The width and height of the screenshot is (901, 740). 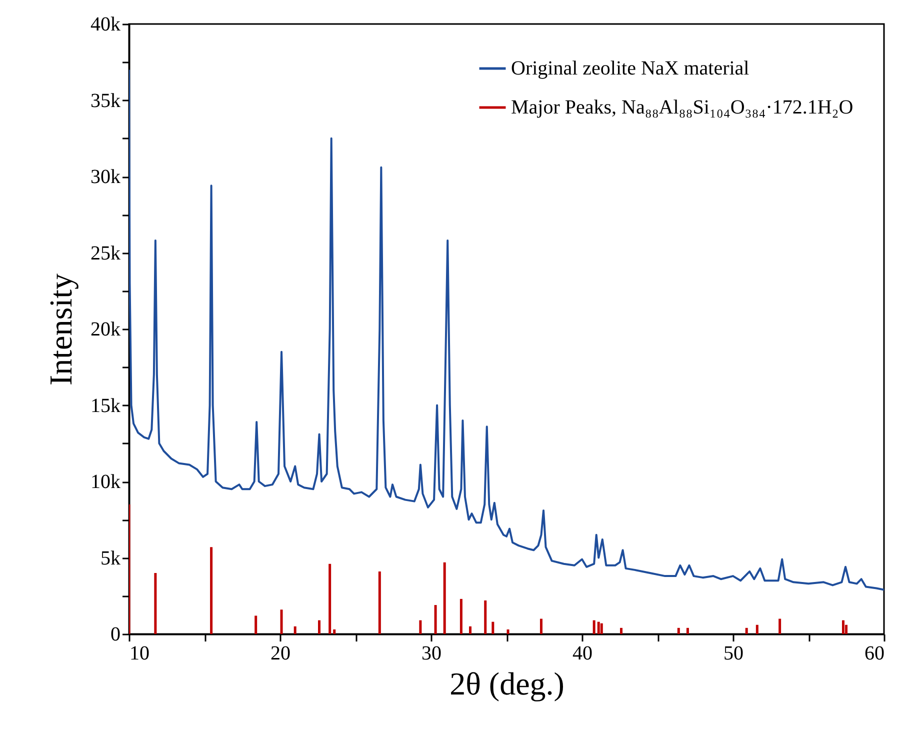 I want to click on y-tick-label: 40k, so click(x=105, y=25).